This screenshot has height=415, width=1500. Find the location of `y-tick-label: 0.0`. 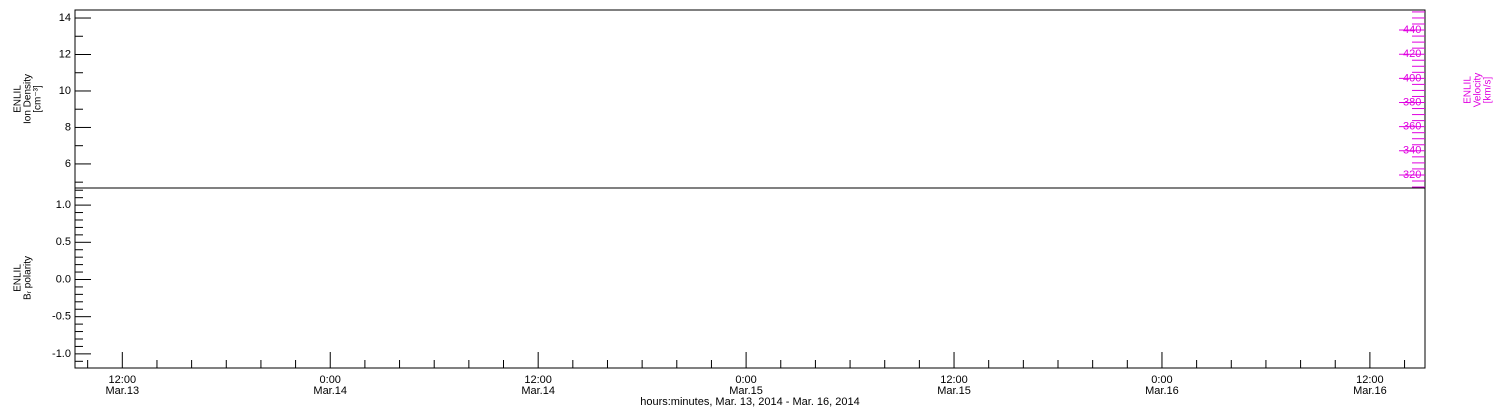

y-tick-label: 0.0 is located at coordinates (63, 279).